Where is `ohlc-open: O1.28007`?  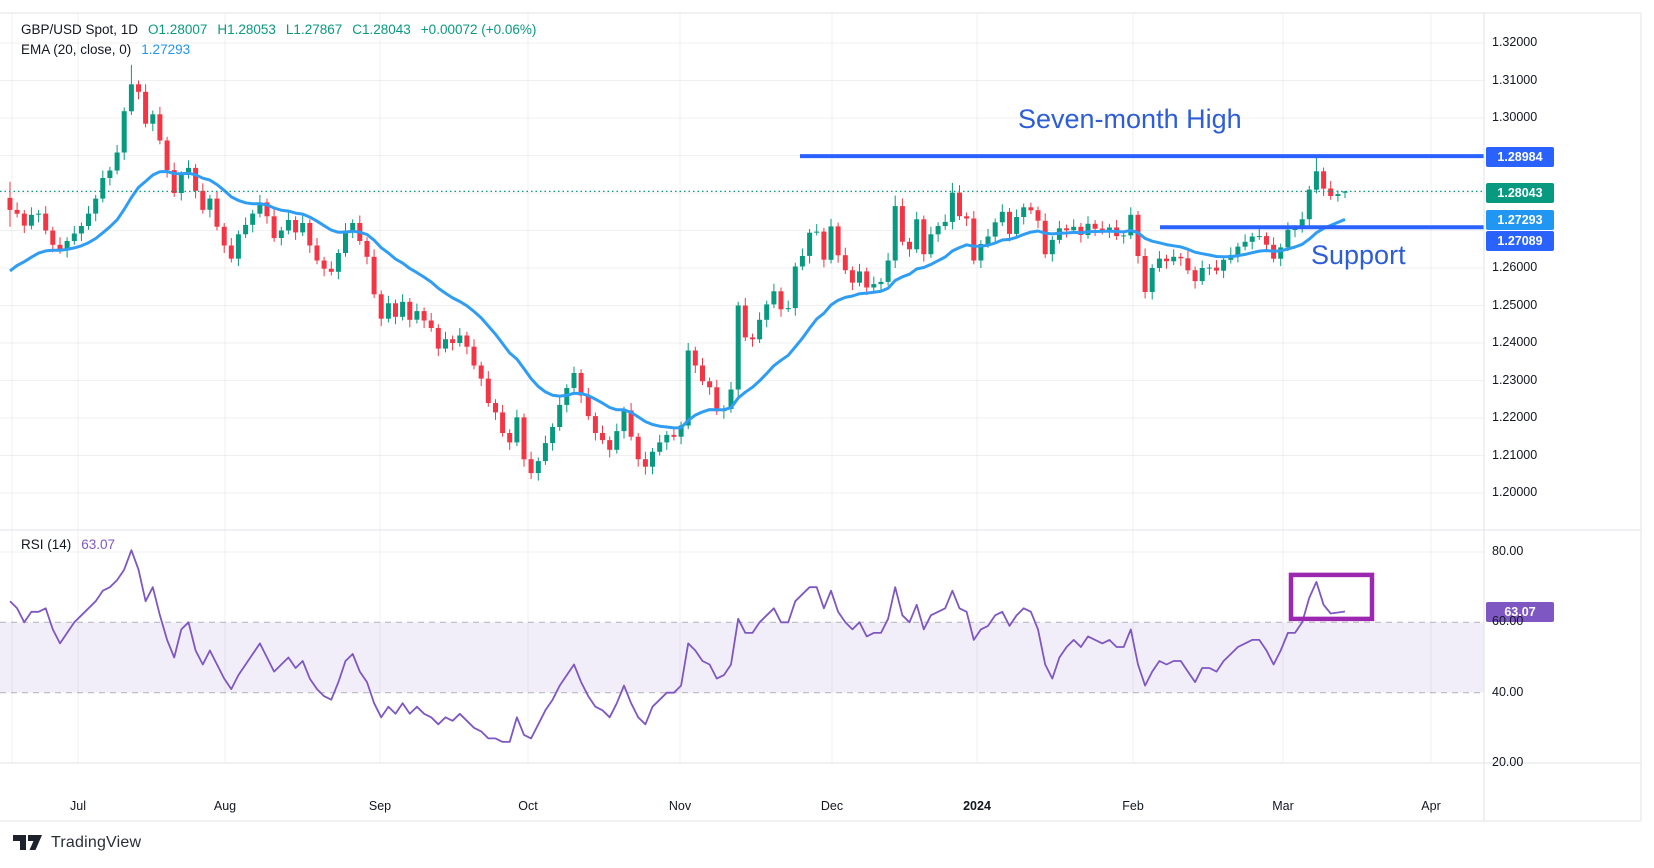 ohlc-open: O1.28007 is located at coordinates (178, 29).